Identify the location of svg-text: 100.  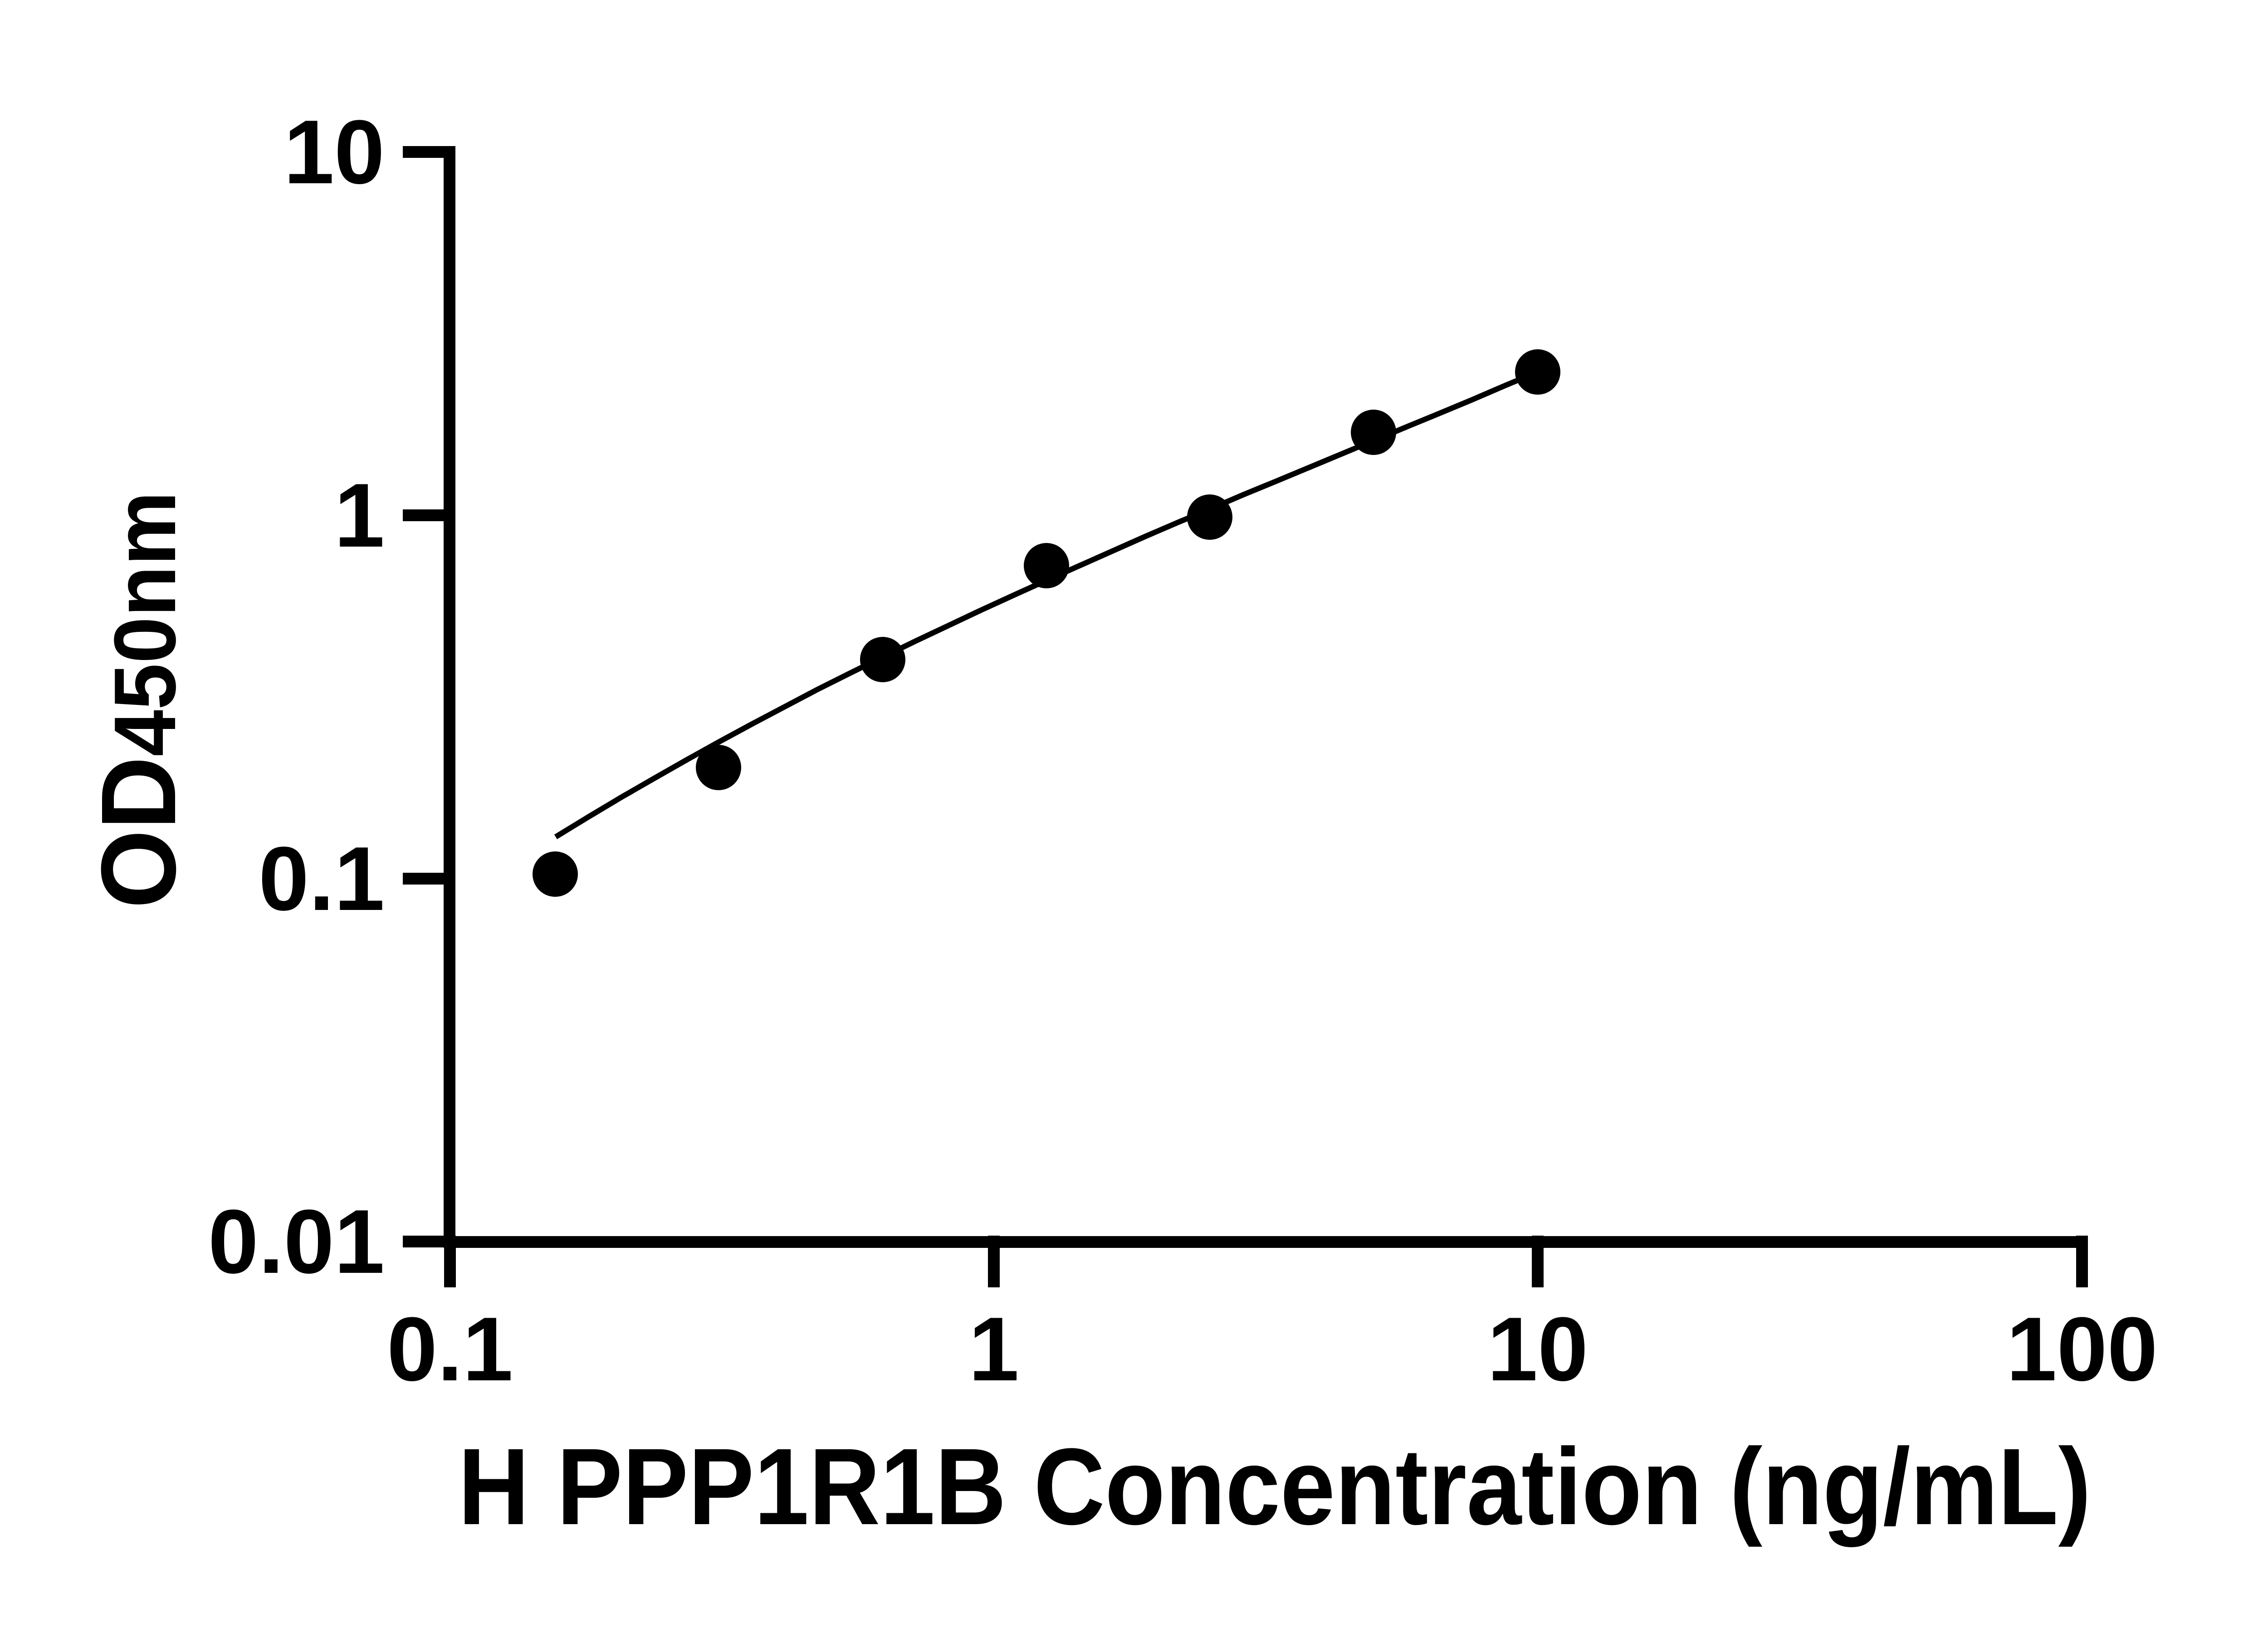
(2082, 1349).